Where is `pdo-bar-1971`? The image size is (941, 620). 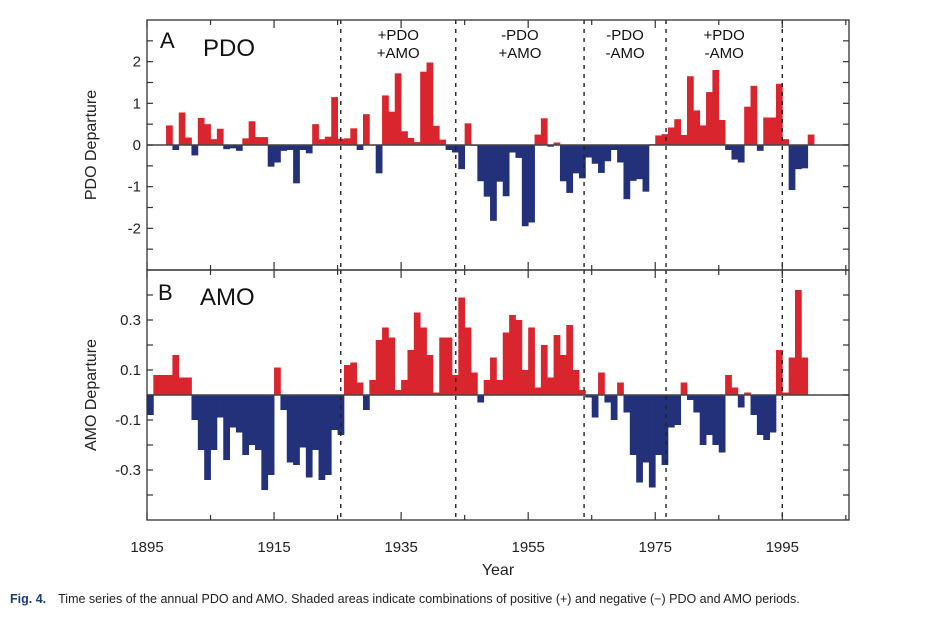
pdo-bar-1971 is located at coordinates (633, 163).